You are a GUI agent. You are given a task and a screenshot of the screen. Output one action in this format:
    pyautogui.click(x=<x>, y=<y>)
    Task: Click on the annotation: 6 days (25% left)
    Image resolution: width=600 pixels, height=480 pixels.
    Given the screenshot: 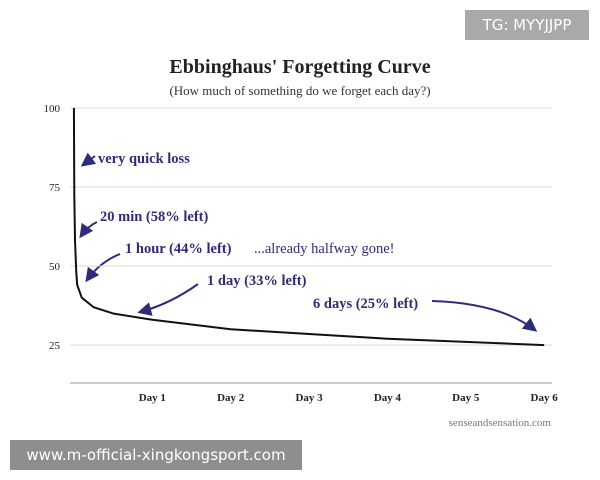 What is the action you would take?
    pyautogui.click(x=365, y=304)
    